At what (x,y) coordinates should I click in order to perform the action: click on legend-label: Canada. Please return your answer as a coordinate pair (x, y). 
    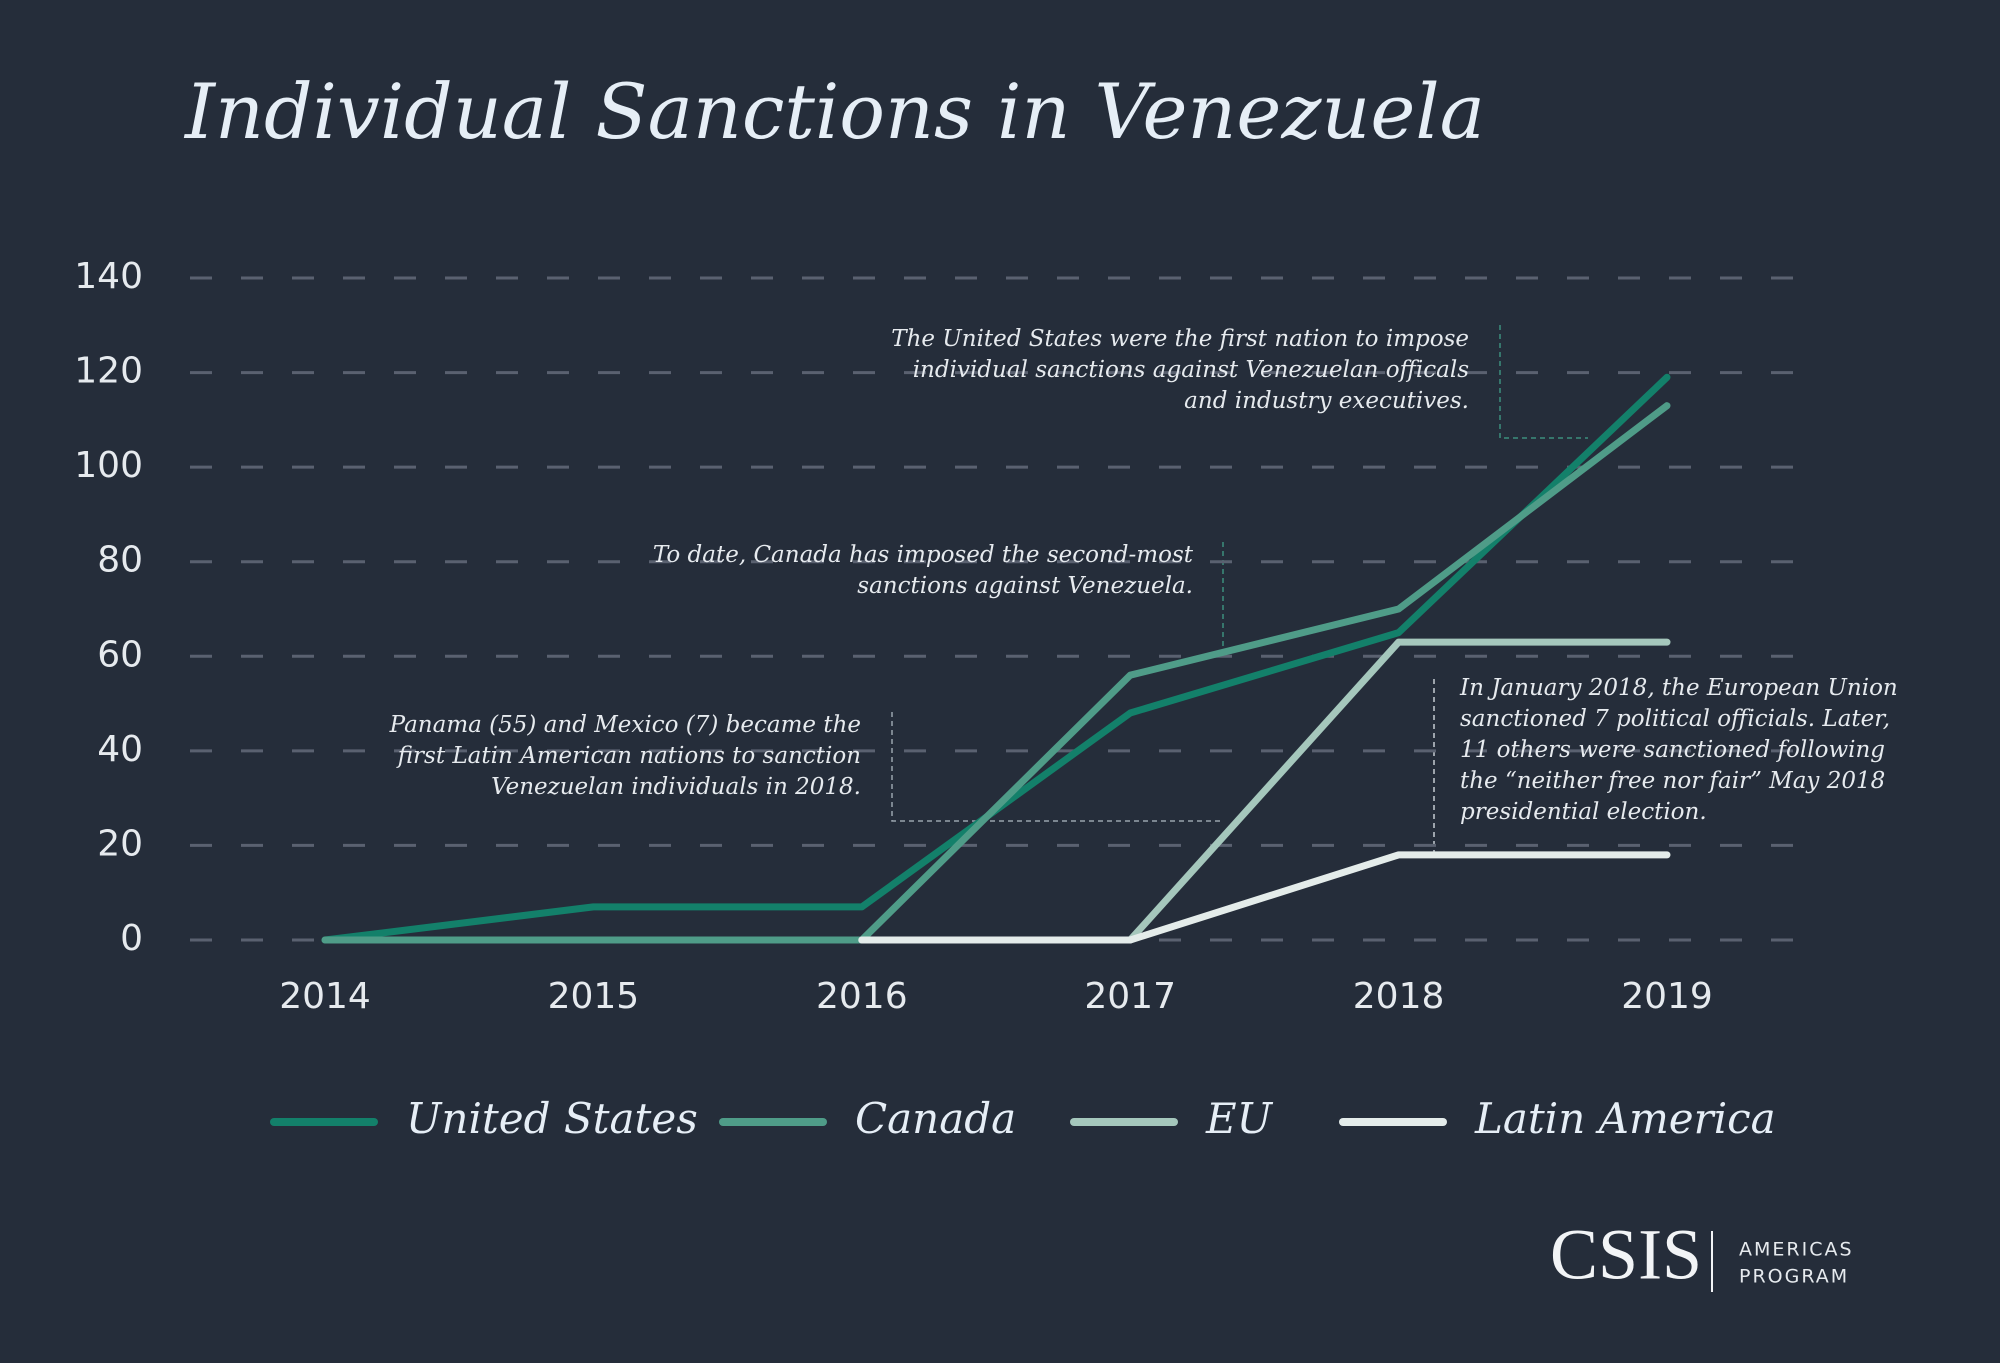
    Looking at the image, I should click on (935, 1118).